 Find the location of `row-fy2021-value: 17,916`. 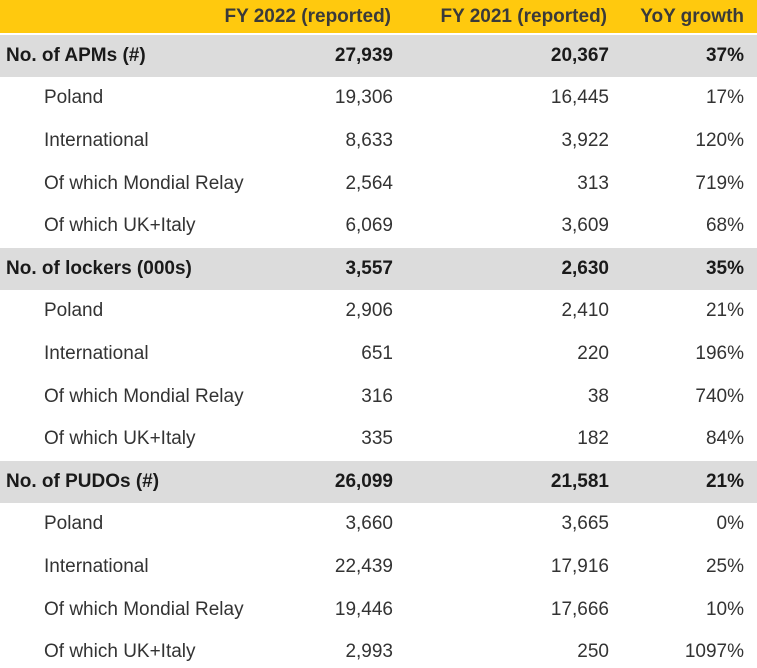

row-fy2021-value: 17,916 is located at coordinates (579, 566).